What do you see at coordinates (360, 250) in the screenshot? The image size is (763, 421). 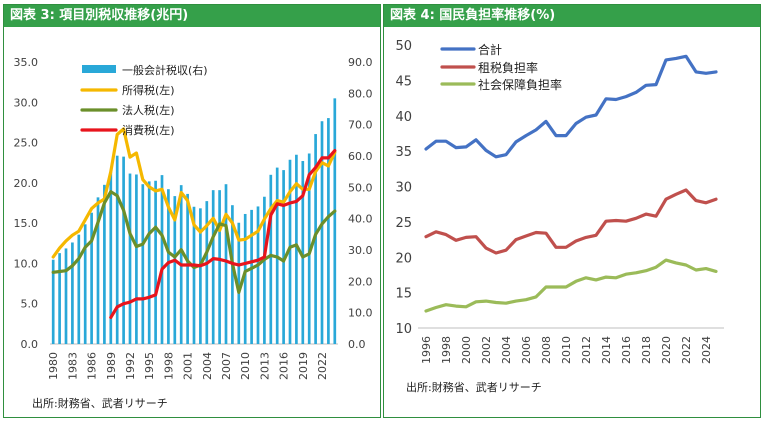 I see `y-right-tick-label: 30.0` at bounding box center [360, 250].